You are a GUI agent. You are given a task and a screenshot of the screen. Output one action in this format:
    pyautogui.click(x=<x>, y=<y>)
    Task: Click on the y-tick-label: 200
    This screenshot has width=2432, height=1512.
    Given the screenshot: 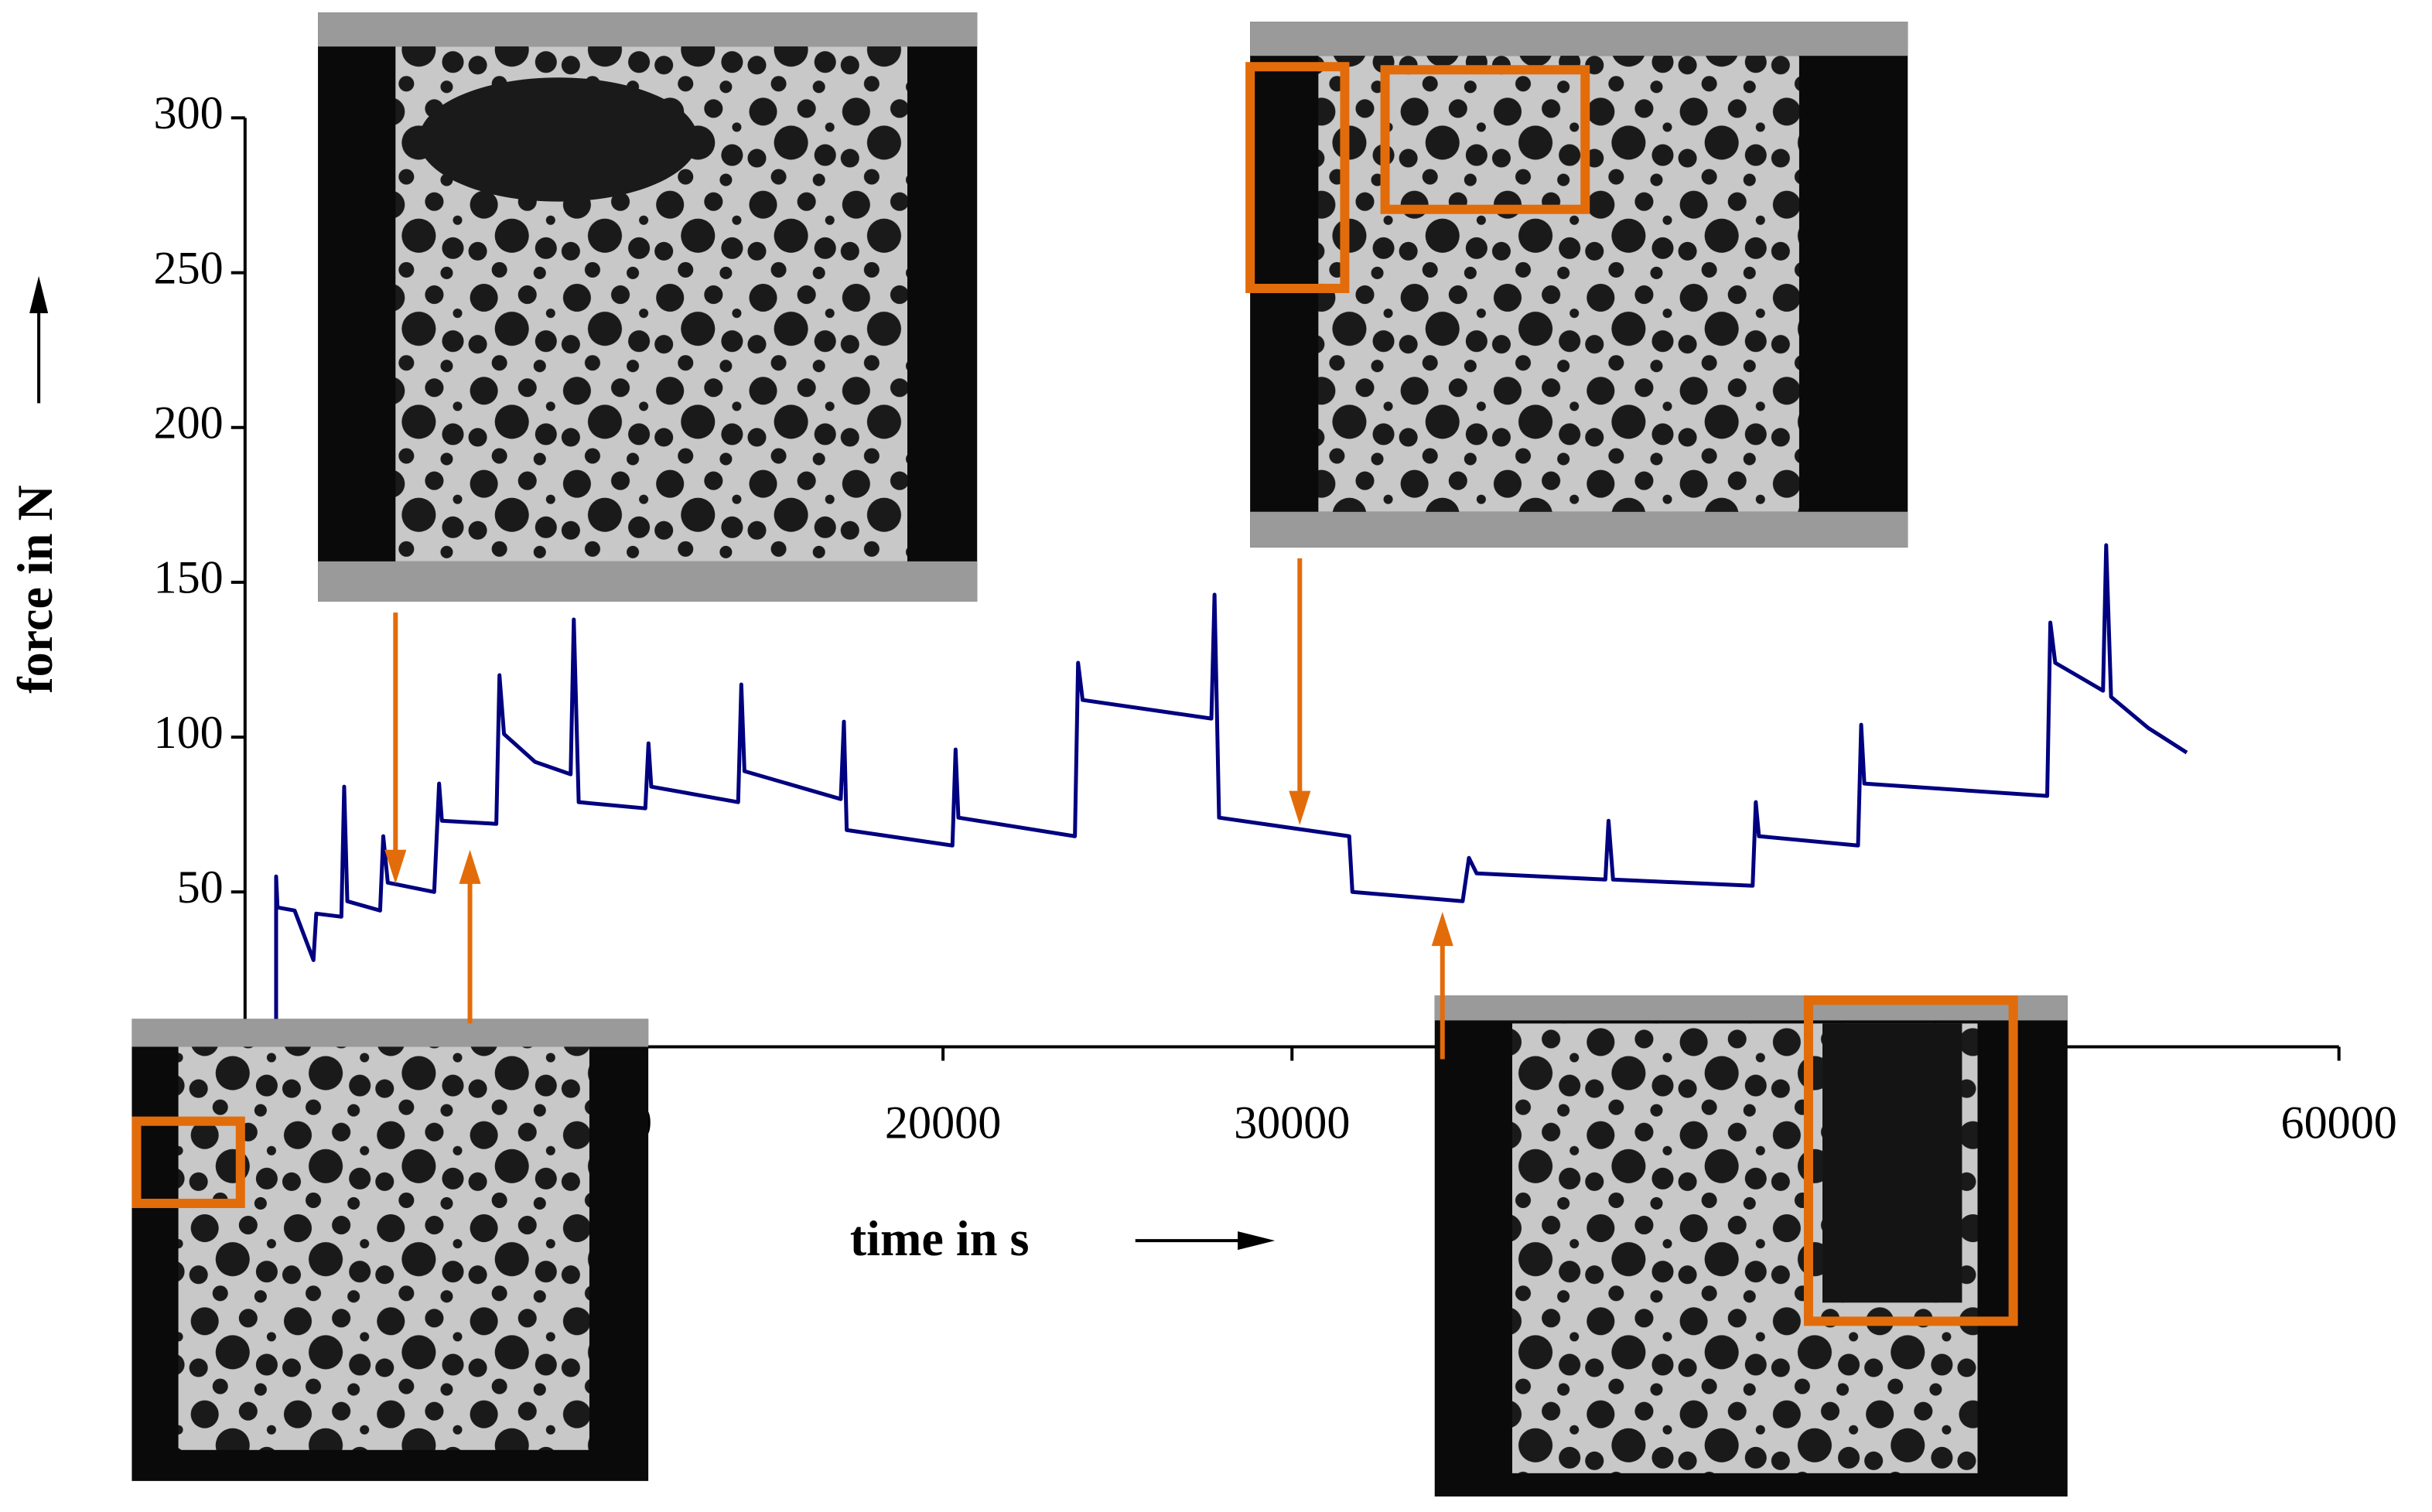 What is the action you would take?
    pyautogui.click(x=189, y=423)
    